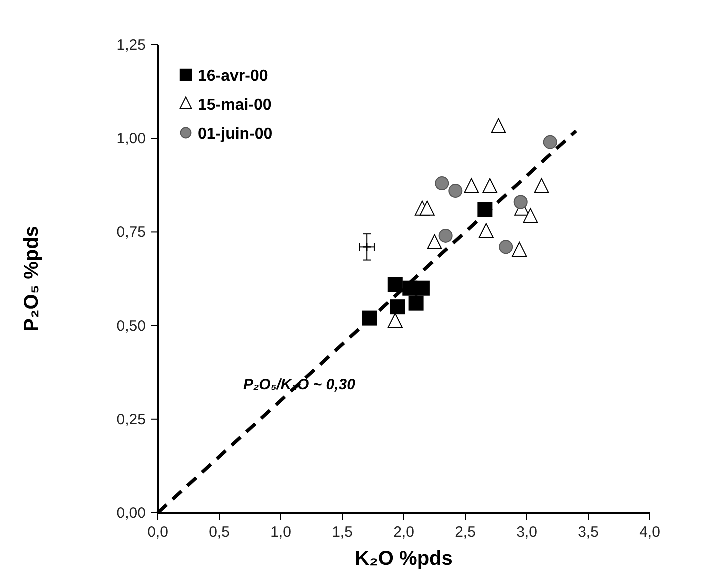 The height and width of the screenshot is (569, 705). Describe the element at coordinates (219, 532) in the screenshot. I see `x-tick-label: 0,5` at that location.